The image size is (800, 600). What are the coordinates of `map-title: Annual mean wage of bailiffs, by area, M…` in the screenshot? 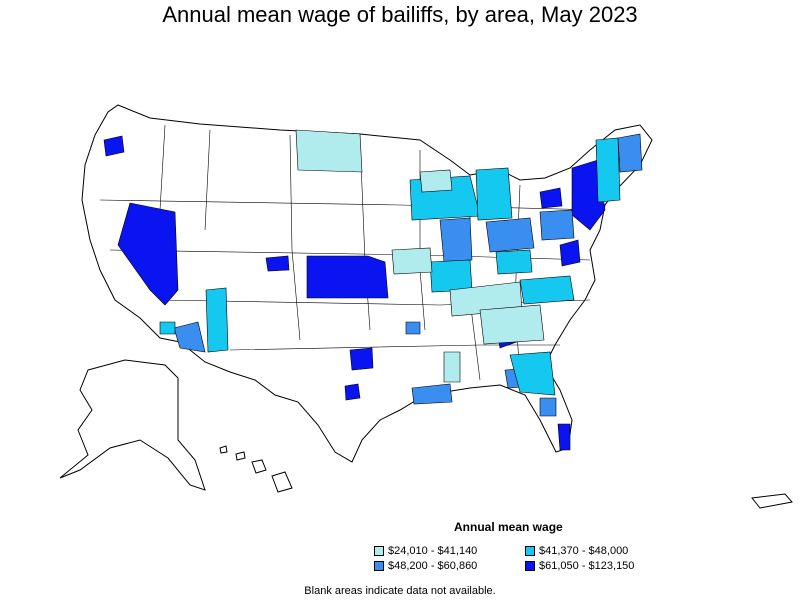 It's located at (400, 14).